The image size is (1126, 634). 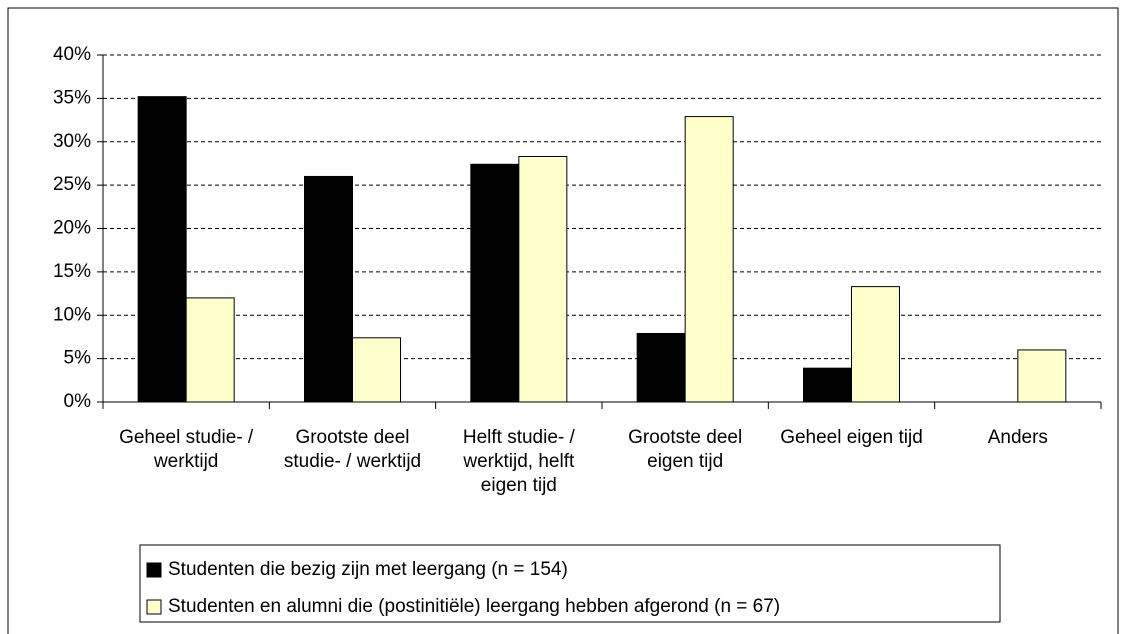 I want to click on y-tick-label: 5%, so click(x=78, y=358).